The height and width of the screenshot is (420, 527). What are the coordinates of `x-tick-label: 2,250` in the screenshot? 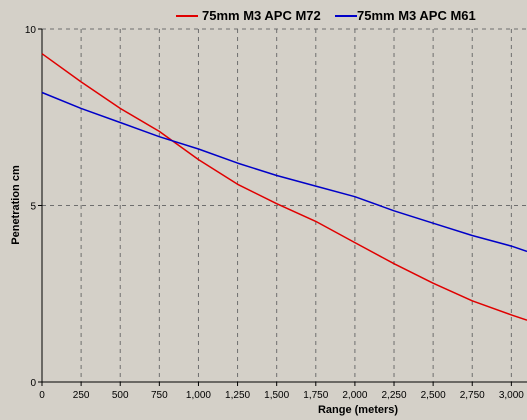 It's located at (394, 395).